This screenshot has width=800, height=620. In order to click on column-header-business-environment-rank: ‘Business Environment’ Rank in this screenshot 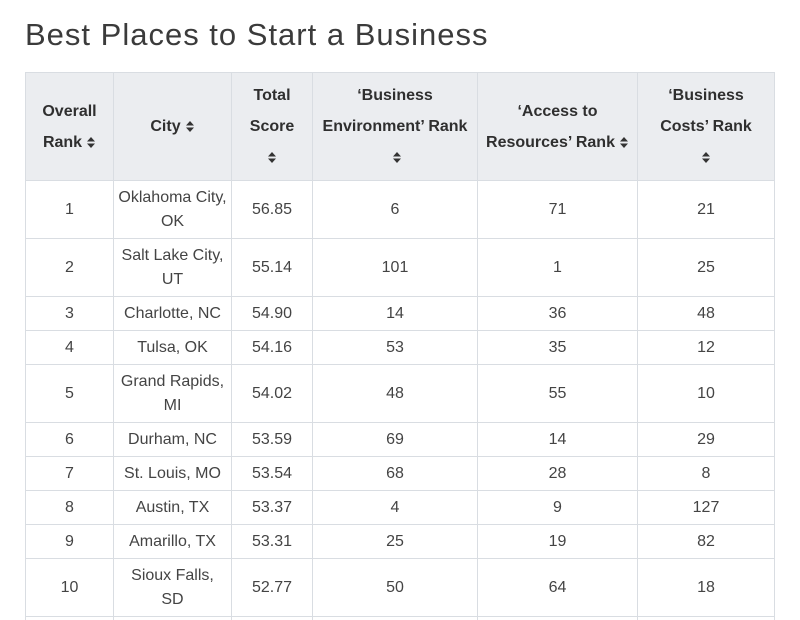, I will do `click(395, 126)`.